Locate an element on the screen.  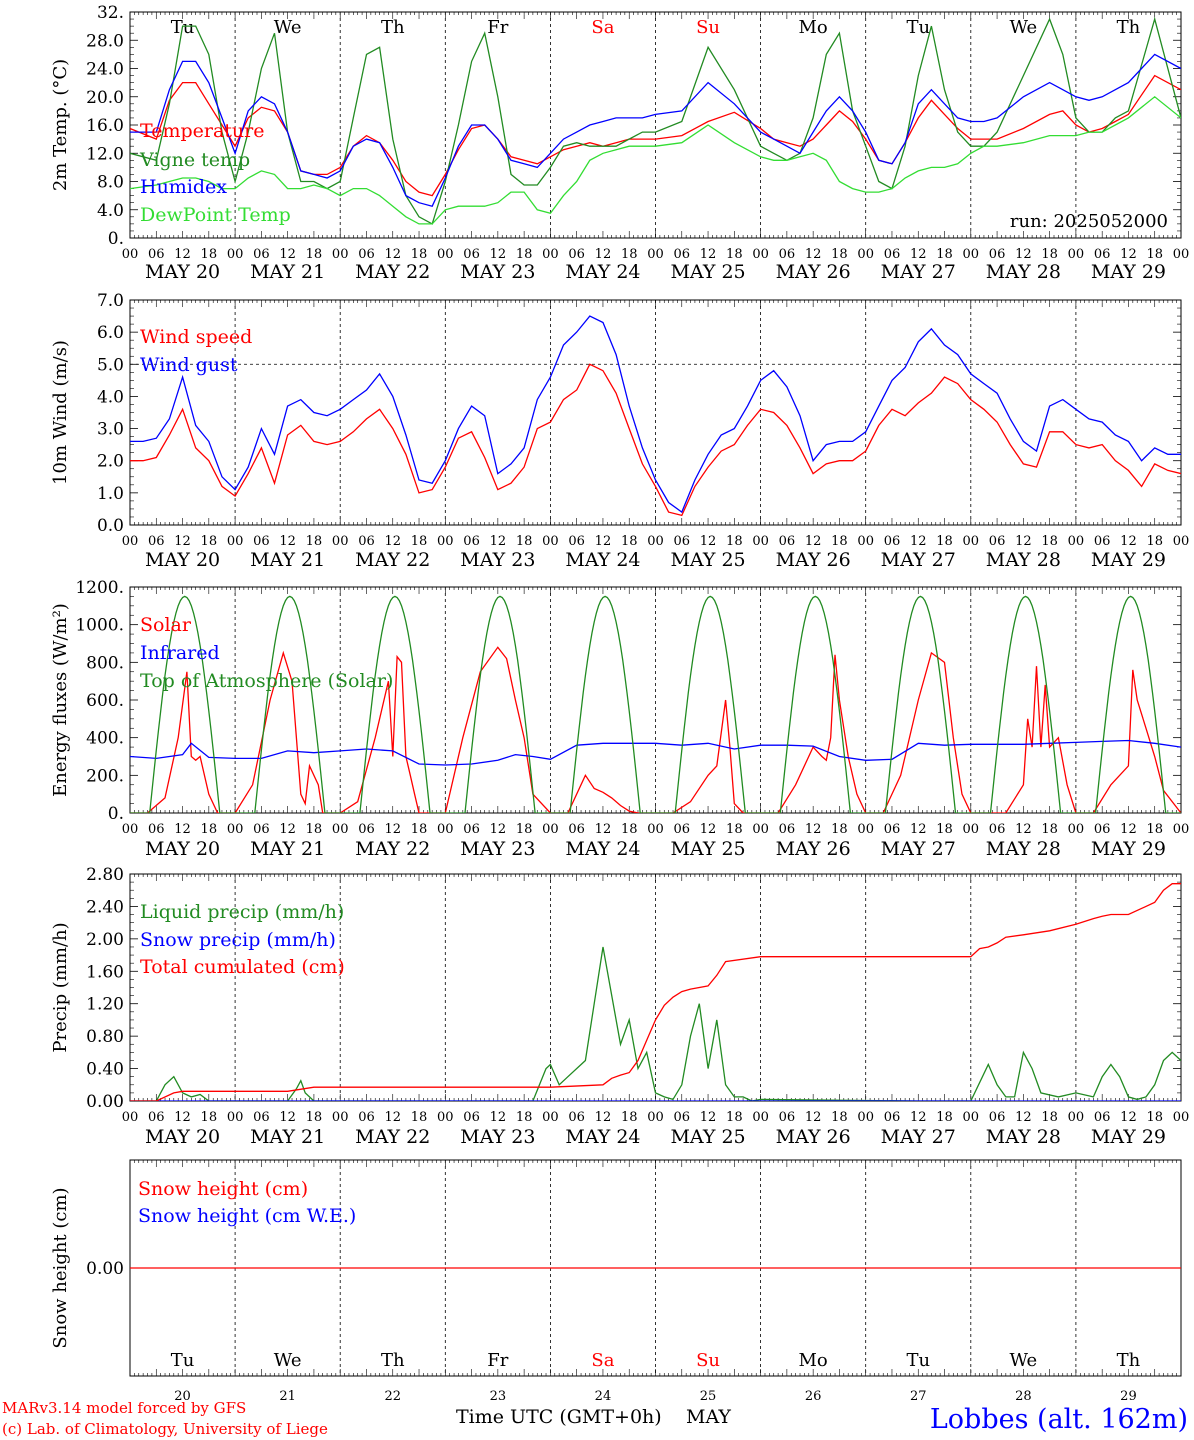
x-axis-title: Time UTC (GMT+0h) is located at coordinates (559, 1417).